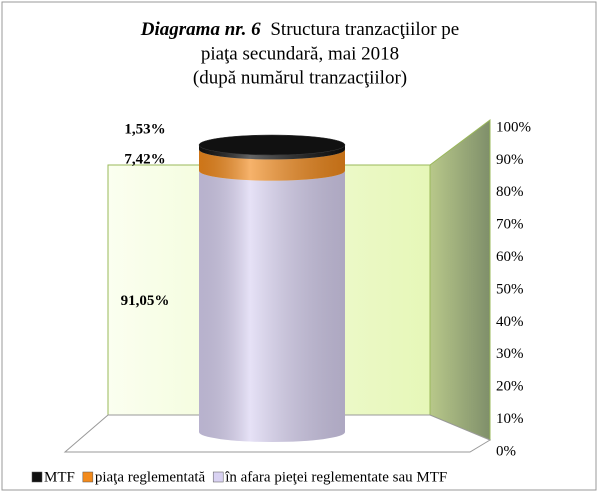  I want to click on title-line: piaţa secundară, mai 2018, so click(300, 53).